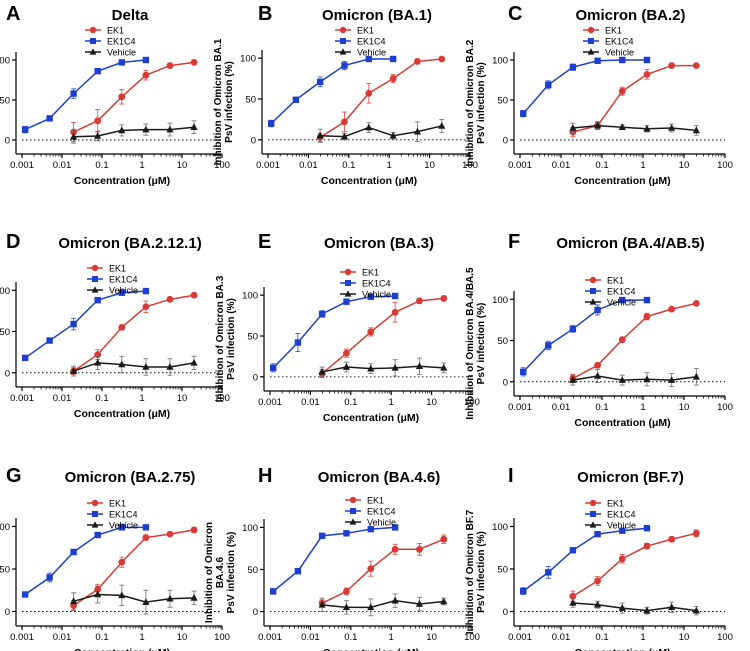 The width and height of the screenshot is (750, 651). What do you see at coordinates (515, 14) in the screenshot?
I see `panel-letter: C` at bounding box center [515, 14].